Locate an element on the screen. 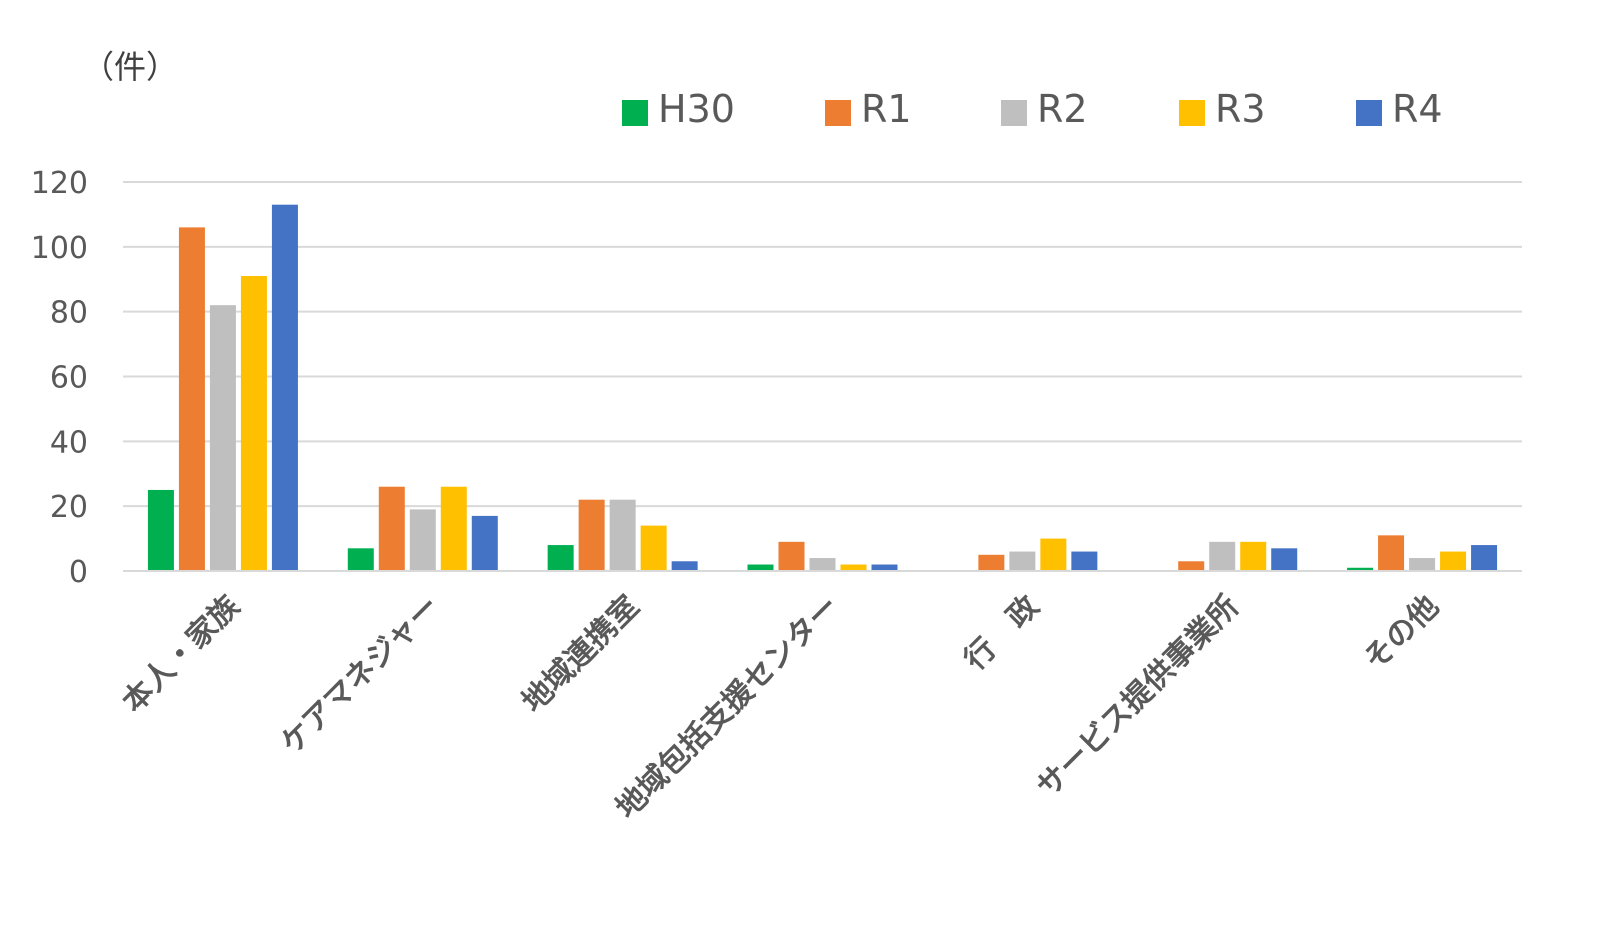 The height and width of the screenshot is (932, 1598). x-category-label: 行 政 is located at coordinates (1001, 633).